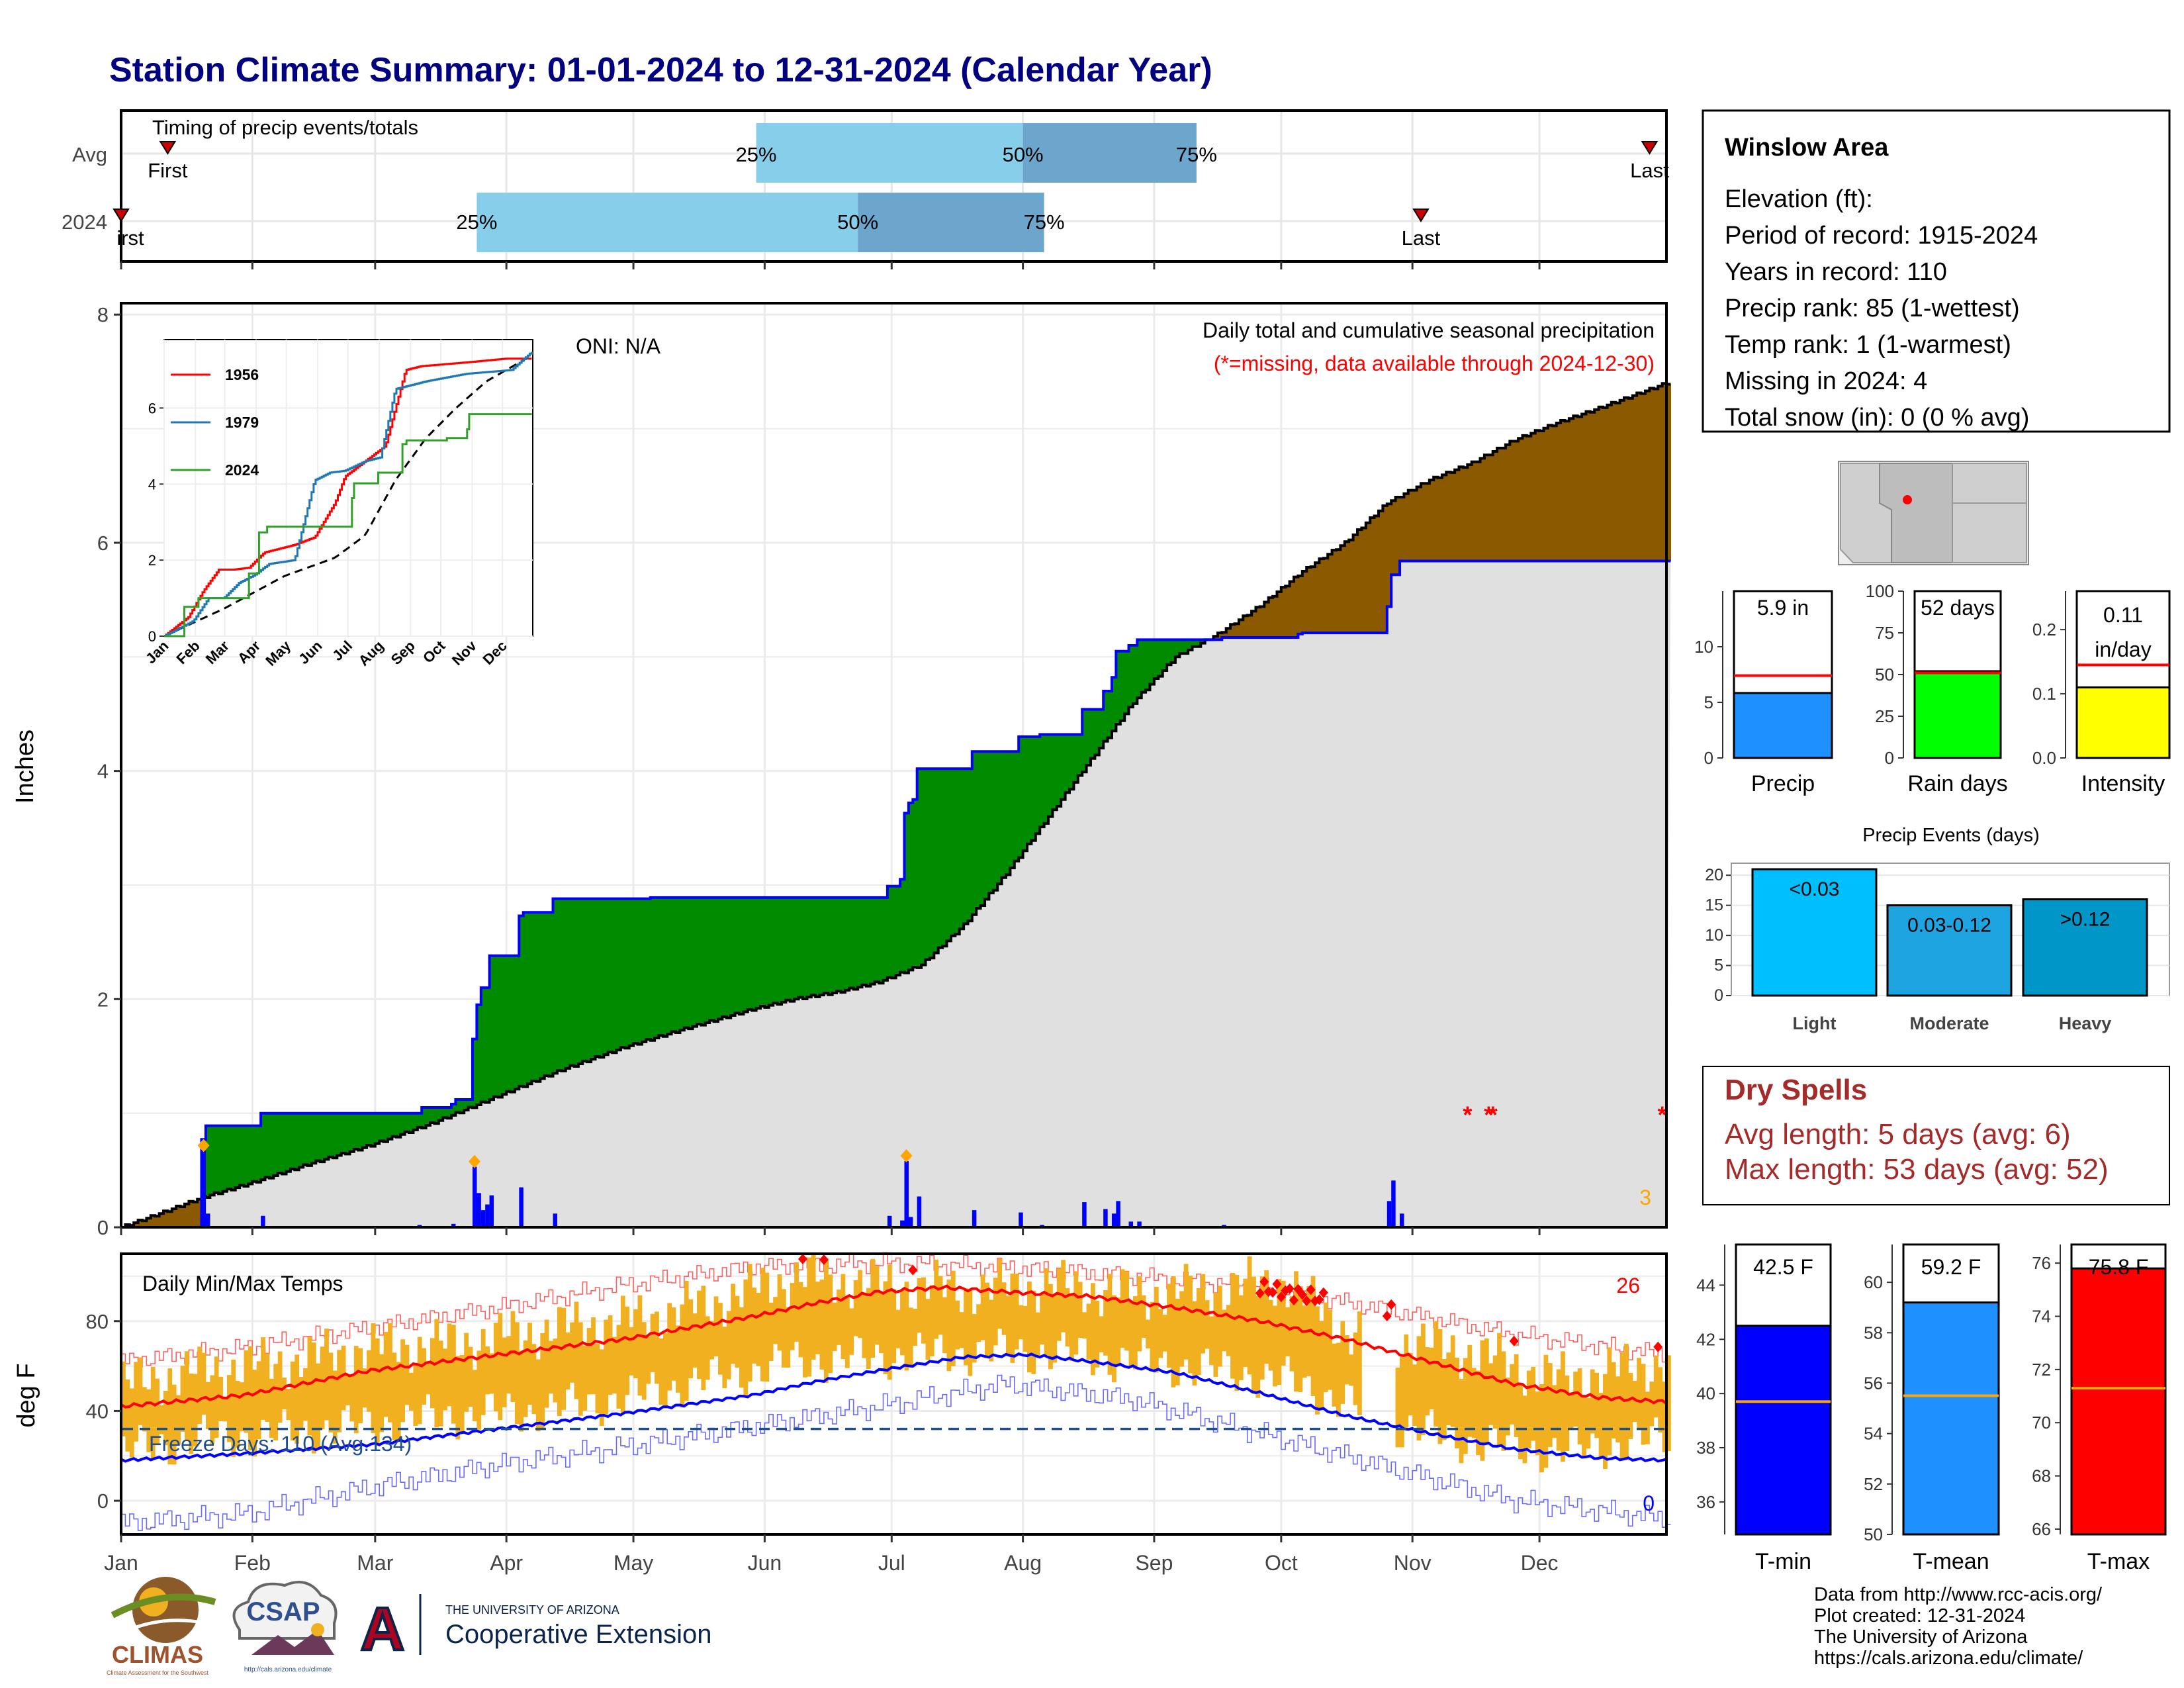 The width and height of the screenshot is (2184, 1688). What do you see at coordinates (1796, 1090) in the screenshot?
I see `dry-spells-title: Dry Spells` at bounding box center [1796, 1090].